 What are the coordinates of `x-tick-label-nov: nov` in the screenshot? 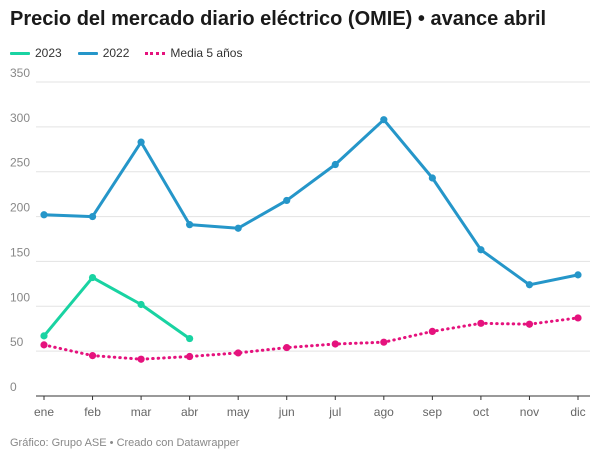 It's located at (529, 412).